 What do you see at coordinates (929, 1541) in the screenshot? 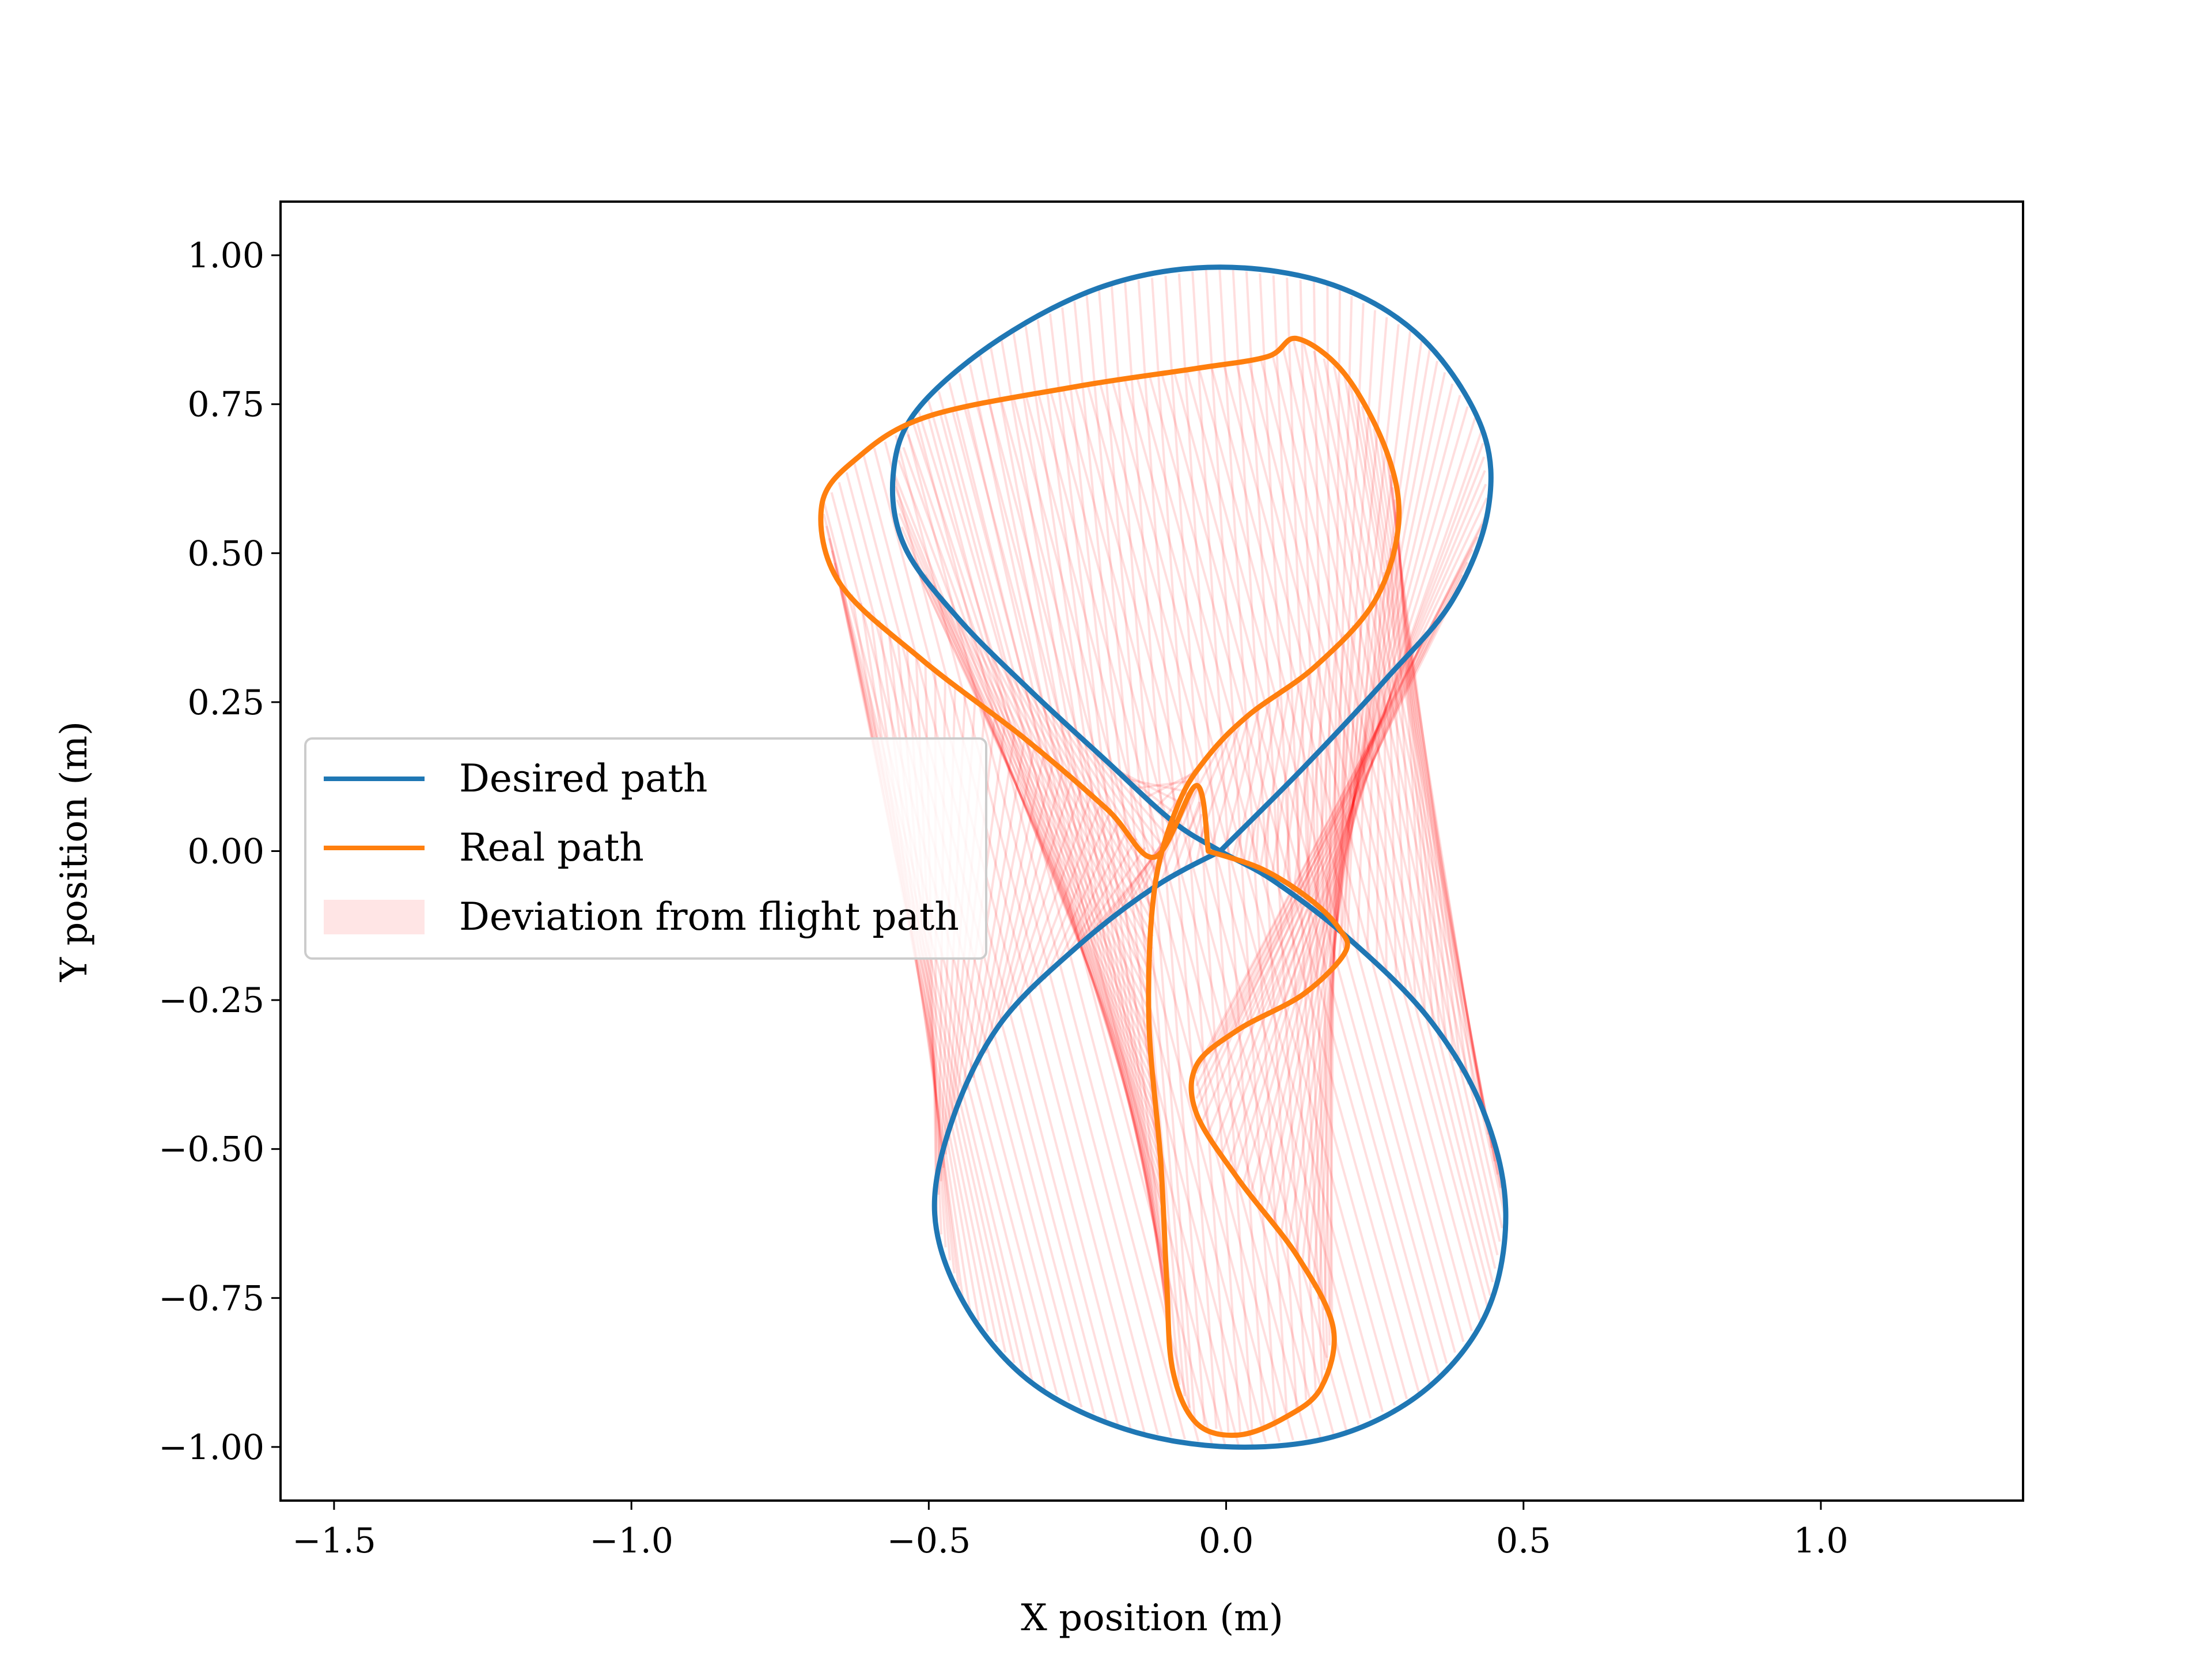
I see `x-tick-label: −0.5` at bounding box center [929, 1541].